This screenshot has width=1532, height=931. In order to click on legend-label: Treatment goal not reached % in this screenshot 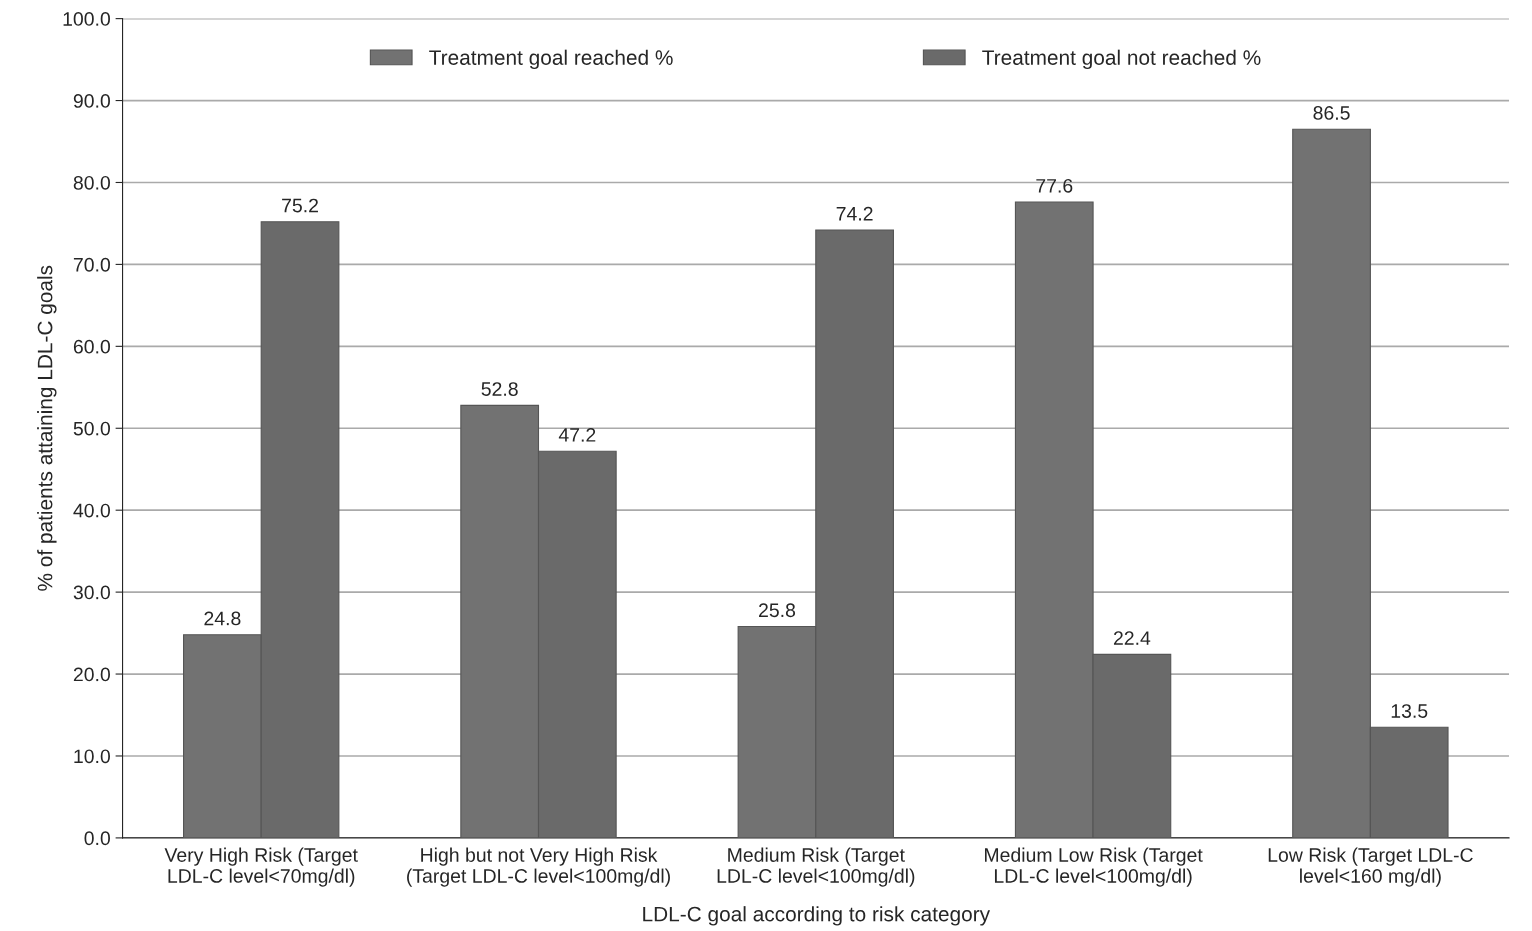, I will do `click(1121, 59)`.